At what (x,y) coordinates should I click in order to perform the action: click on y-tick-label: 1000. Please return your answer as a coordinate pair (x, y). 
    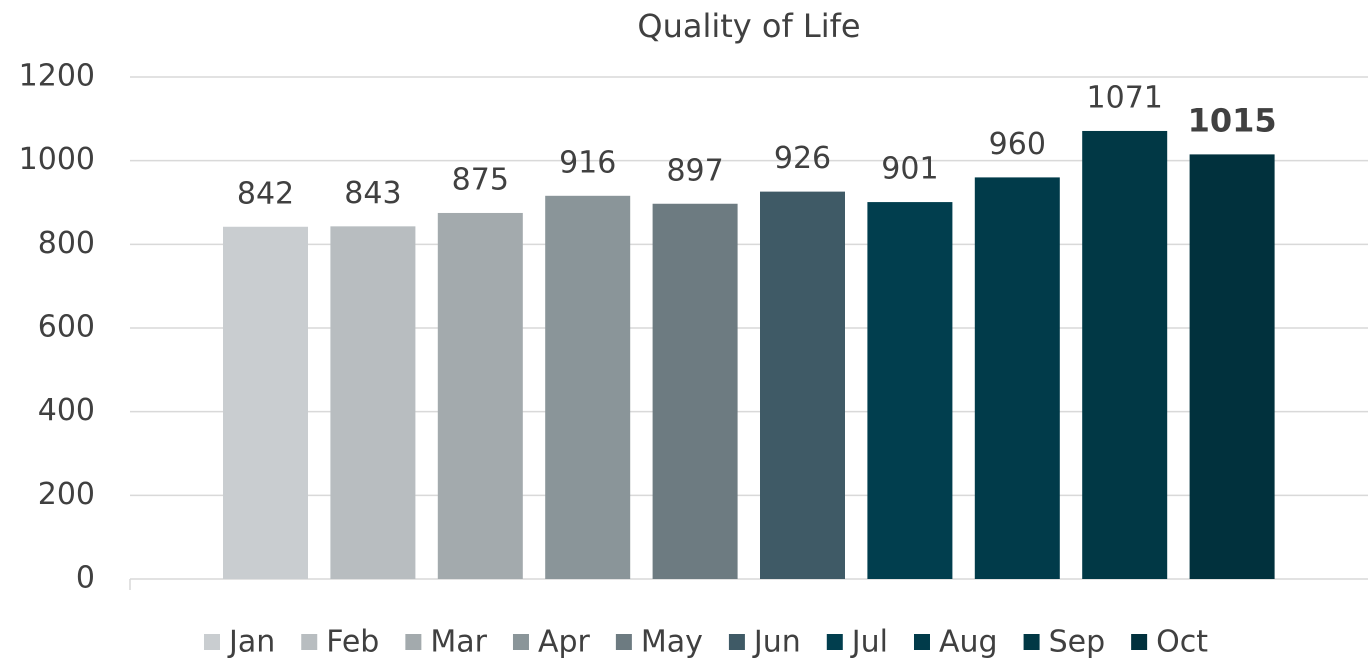
    Looking at the image, I should click on (57, 159).